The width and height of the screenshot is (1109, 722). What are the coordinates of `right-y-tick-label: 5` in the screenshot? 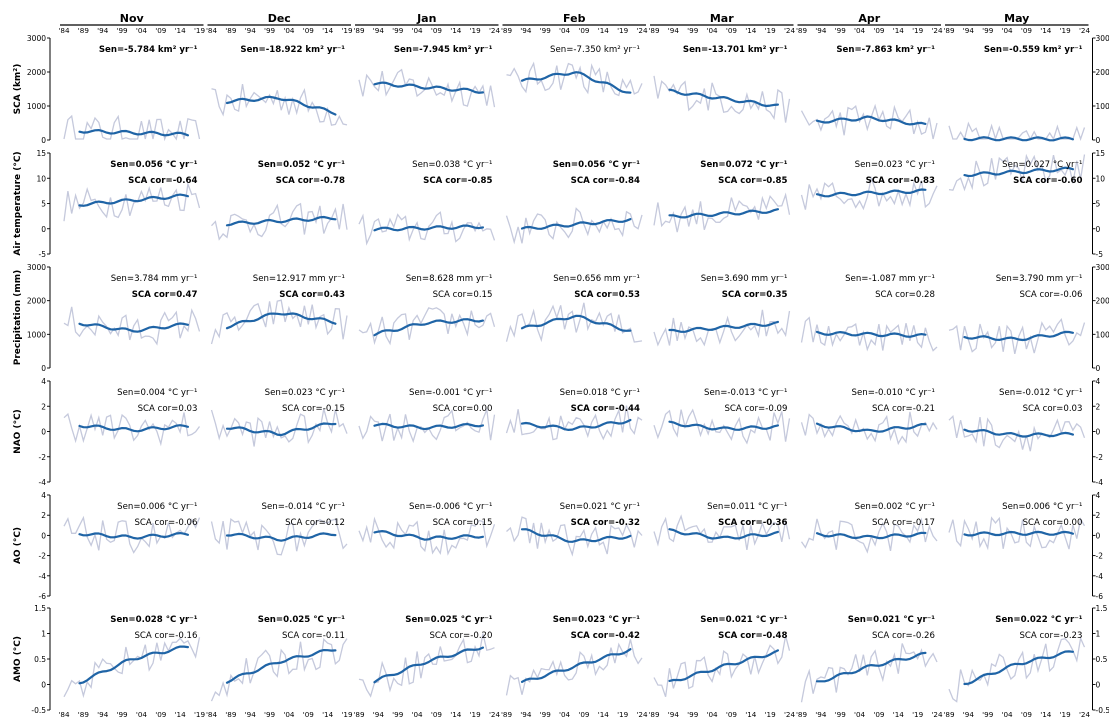 It's located at (1098, 204).